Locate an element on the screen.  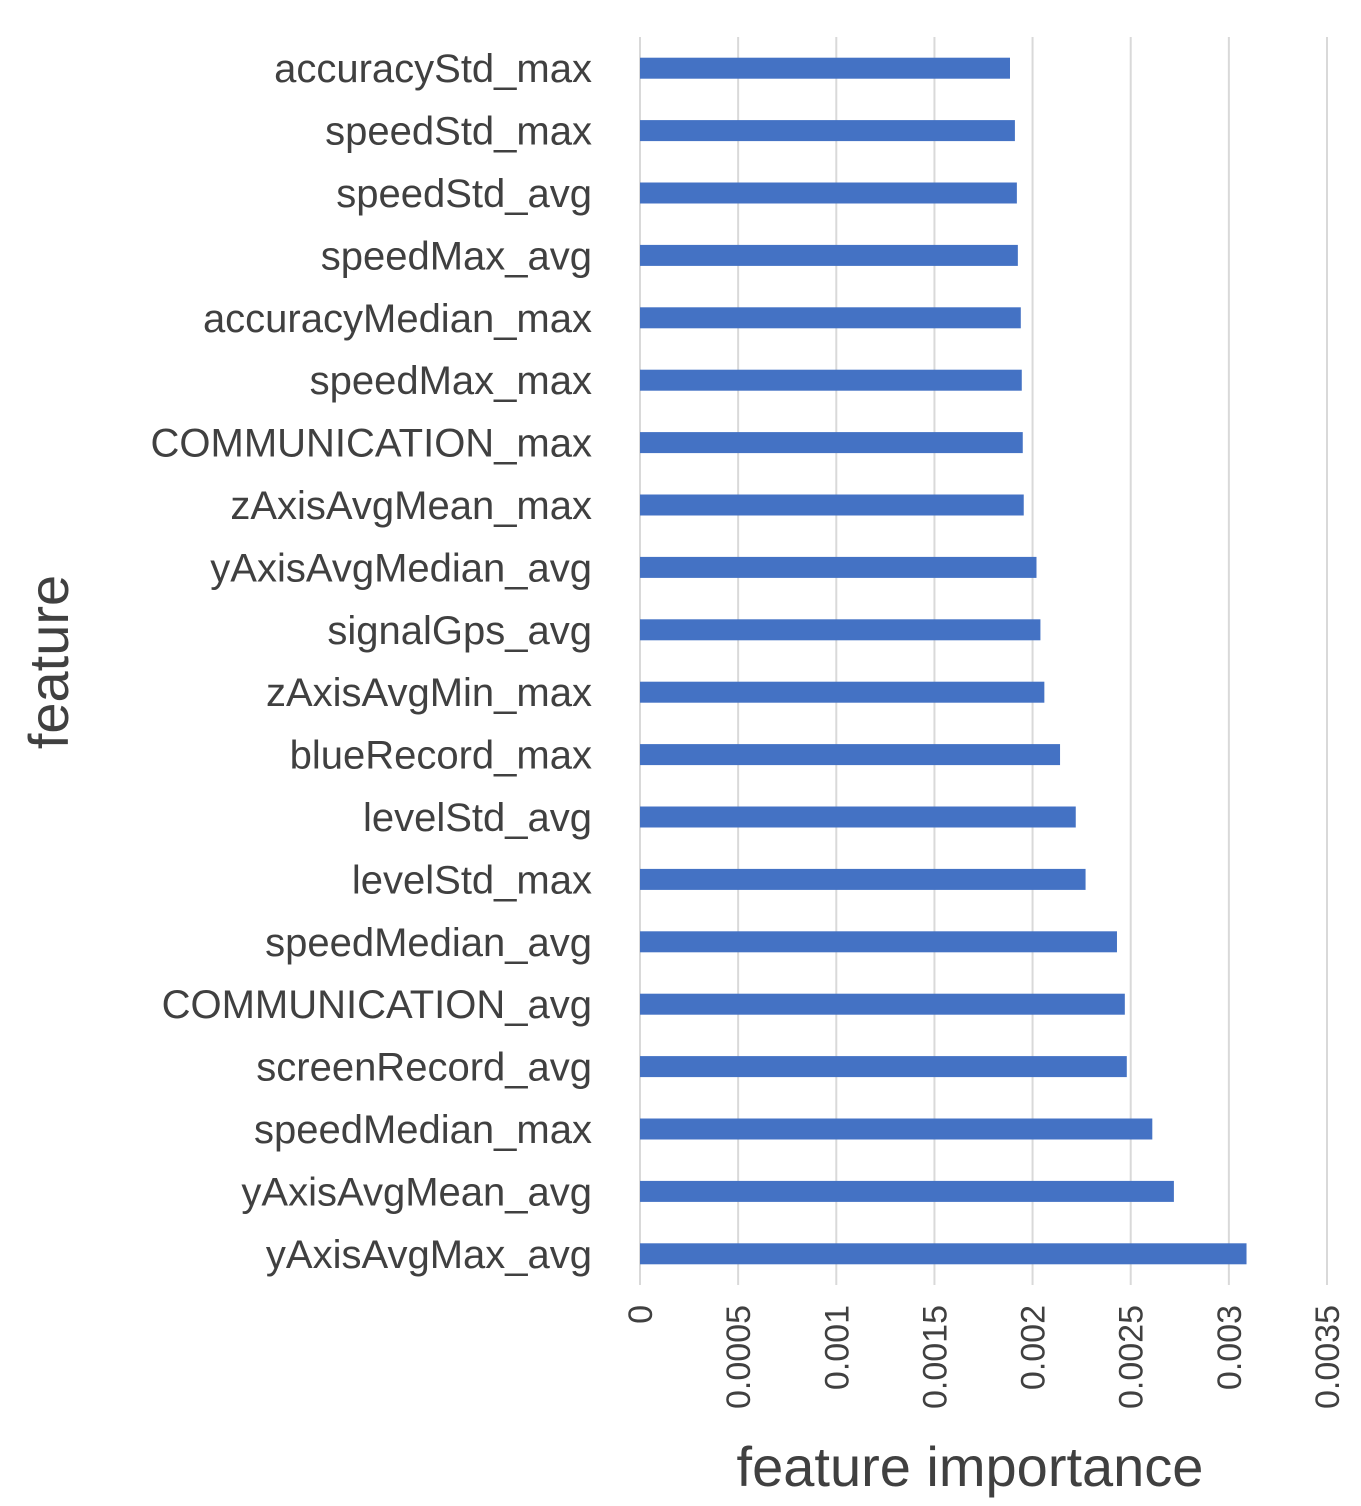
x-tick-label: 0.0015 is located at coordinates (935, 1357).